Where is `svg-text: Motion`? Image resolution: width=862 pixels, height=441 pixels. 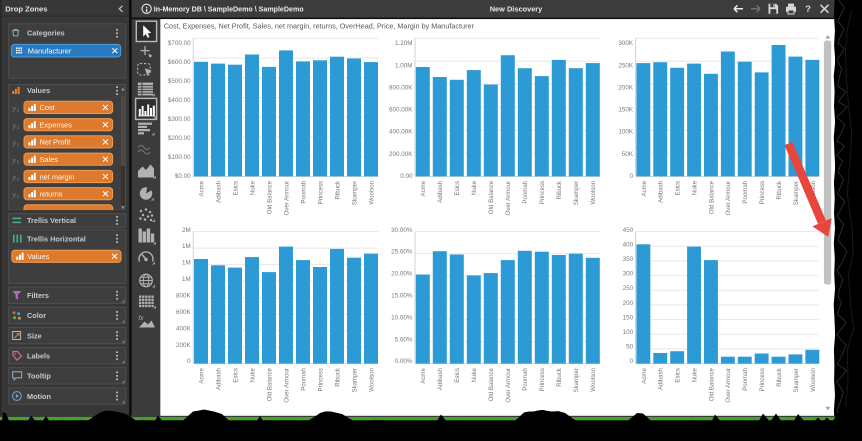
svg-text: Motion is located at coordinates (39, 396).